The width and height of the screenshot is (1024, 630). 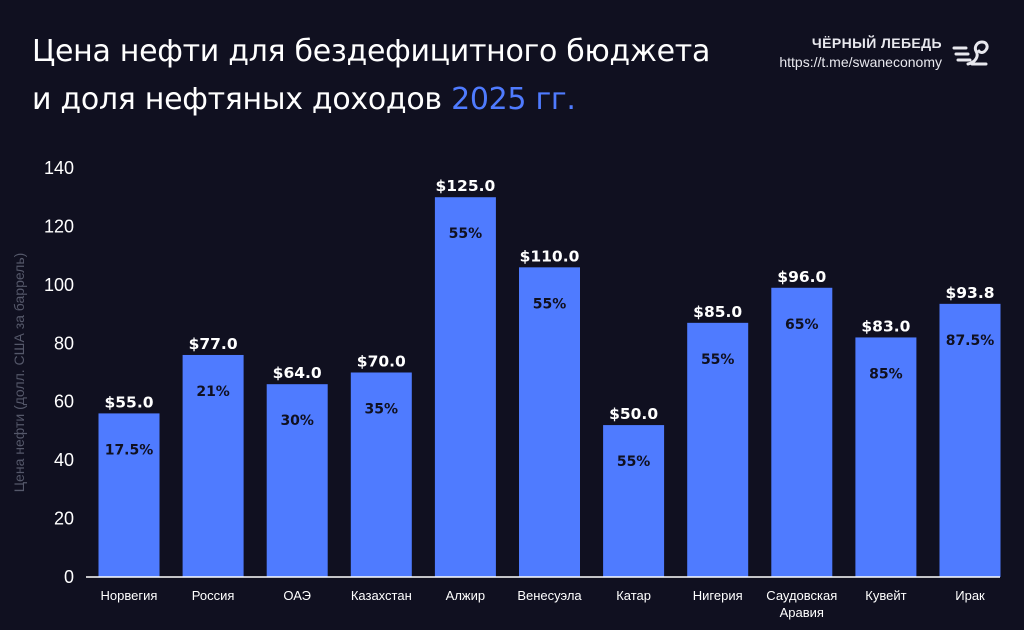 I want to click on x-category-label: Кувейт, so click(x=885, y=595).